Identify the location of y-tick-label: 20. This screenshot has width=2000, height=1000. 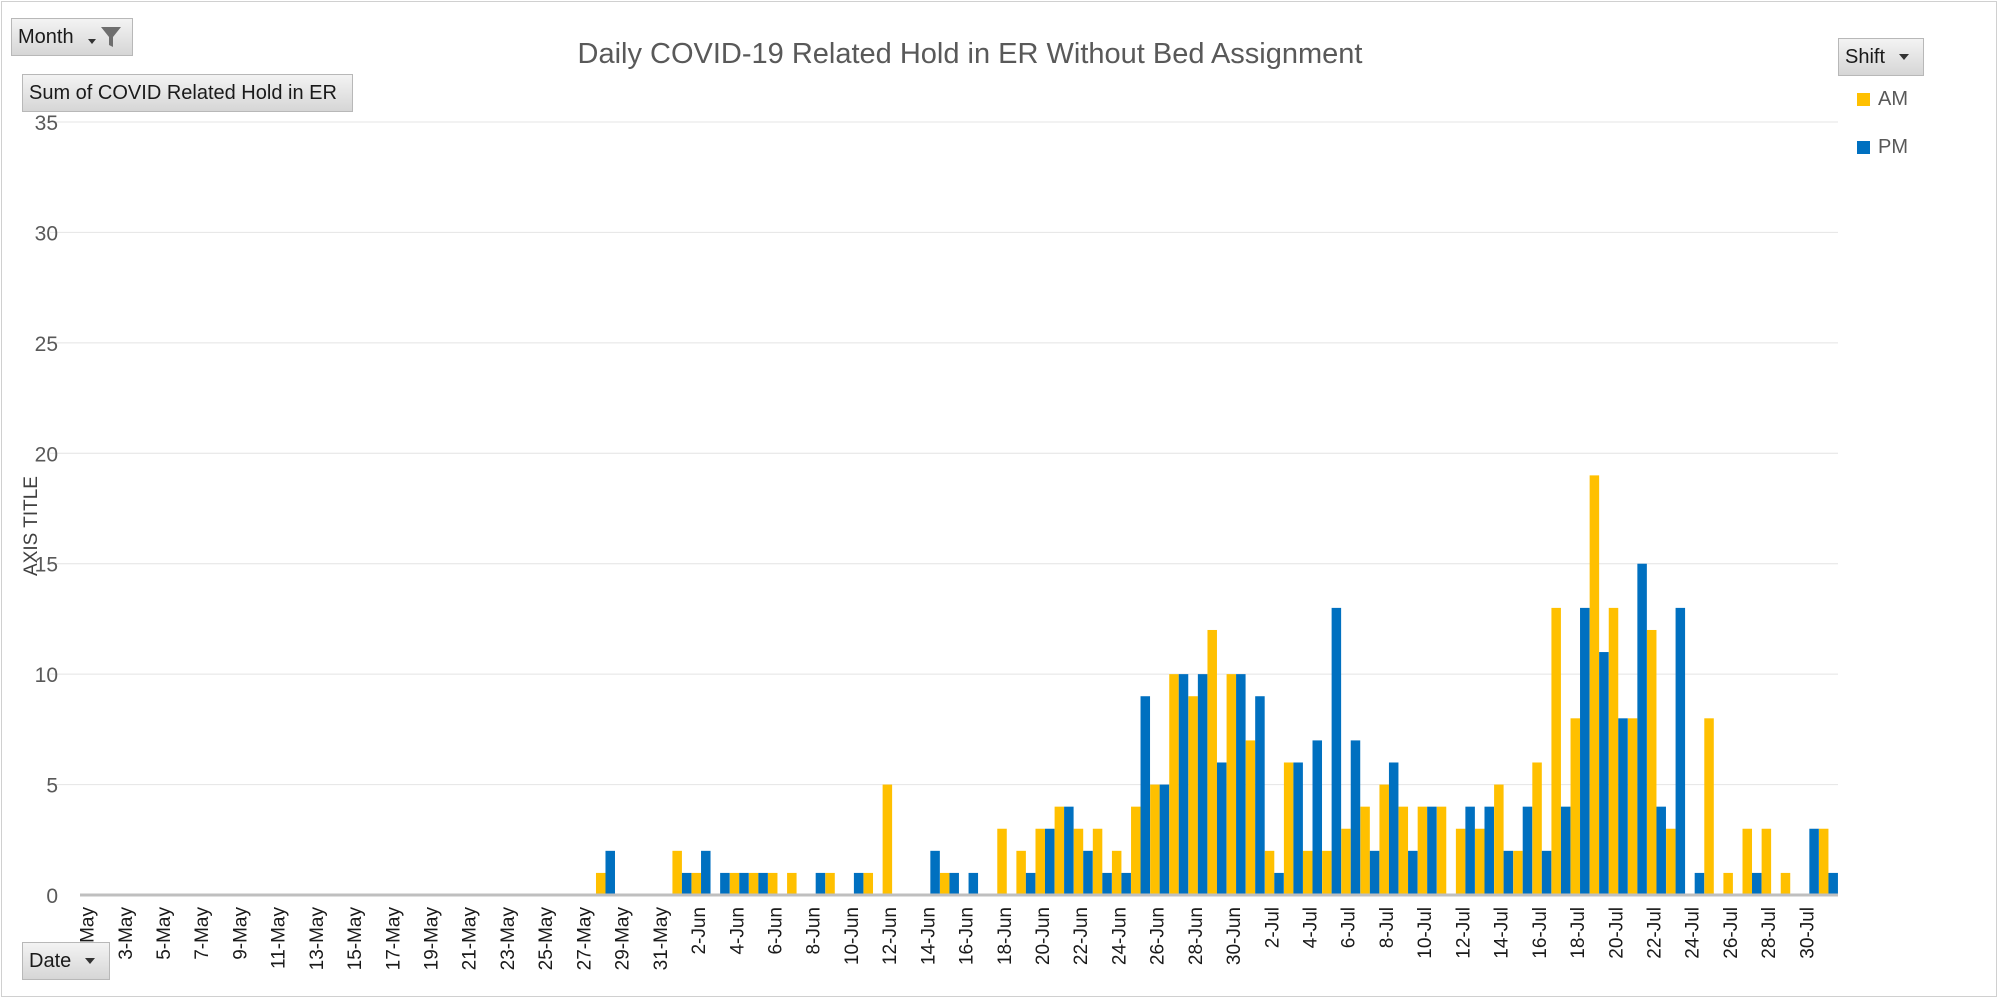
(46, 454).